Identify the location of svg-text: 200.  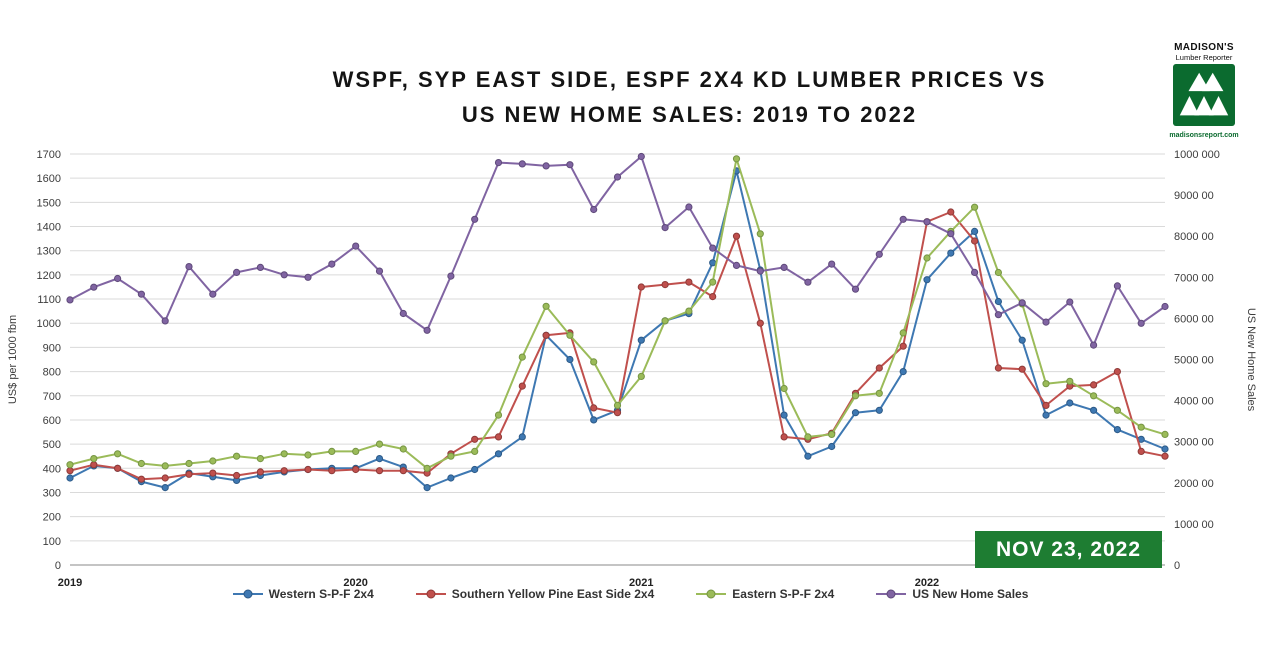
(52, 518).